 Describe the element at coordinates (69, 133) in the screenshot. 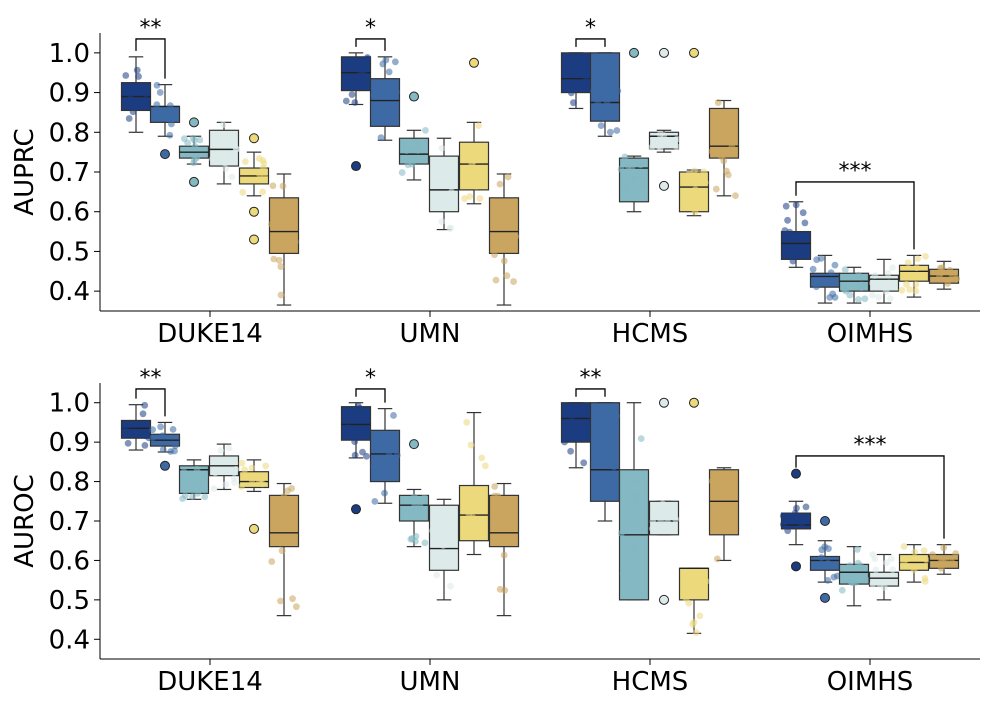

I see `y-tick-label: 0.8` at that location.